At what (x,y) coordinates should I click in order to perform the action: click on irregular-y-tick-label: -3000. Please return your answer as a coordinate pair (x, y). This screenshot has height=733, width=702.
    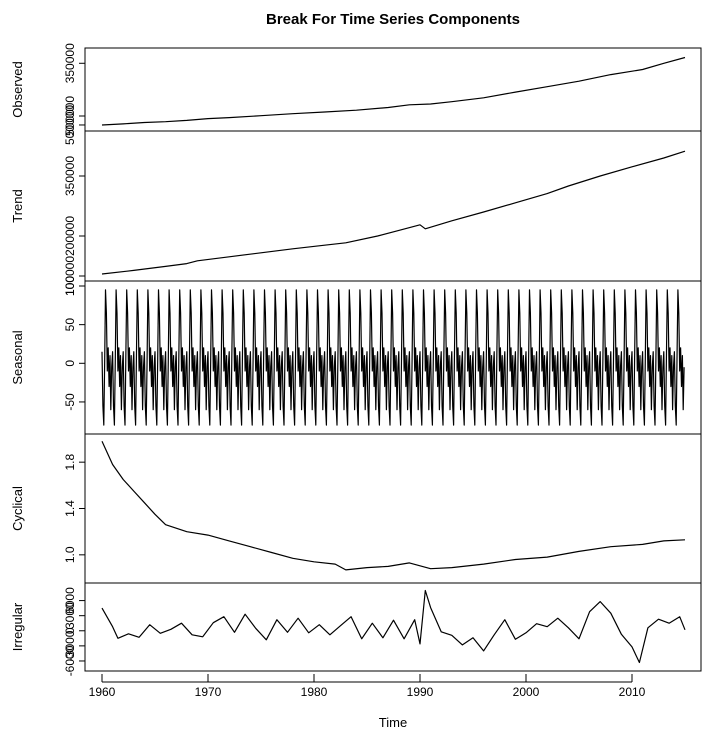
    Looking at the image, I should click on (70, 645).